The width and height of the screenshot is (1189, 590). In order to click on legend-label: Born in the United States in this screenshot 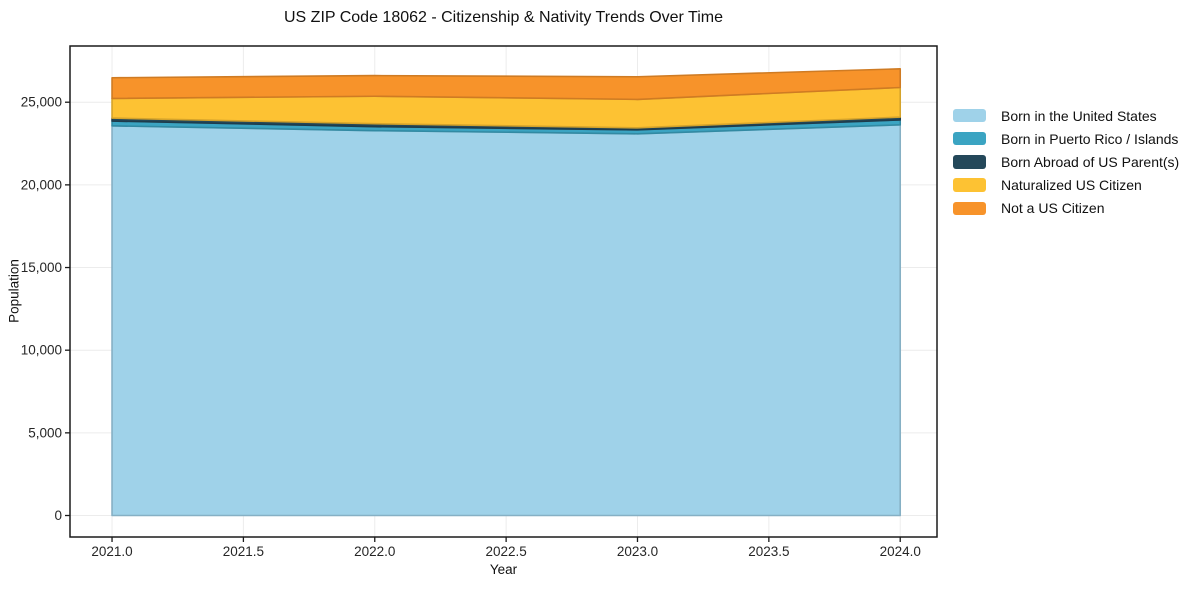, I will do `click(1079, 115)`.